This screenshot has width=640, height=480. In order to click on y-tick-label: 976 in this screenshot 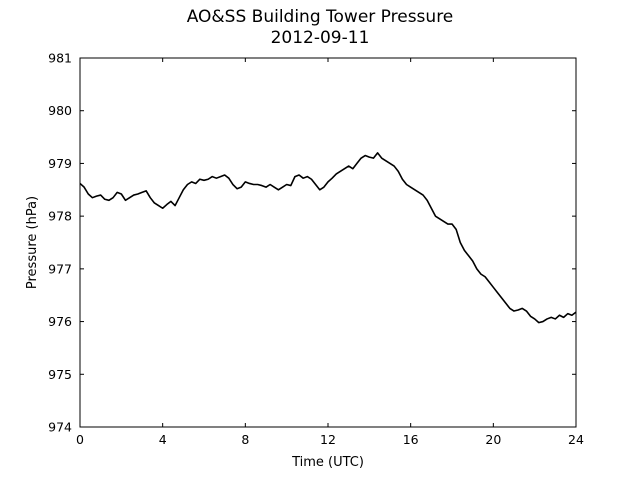, I will do `click(60, 321)`.